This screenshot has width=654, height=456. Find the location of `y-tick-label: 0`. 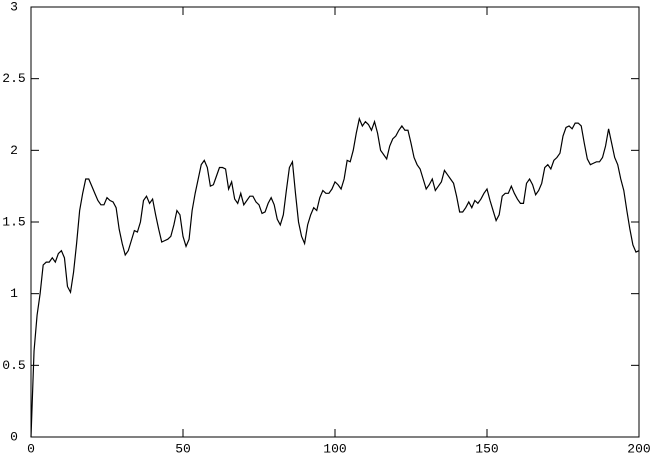

y-tick-label: 0 is located at coordinates (14, 436).